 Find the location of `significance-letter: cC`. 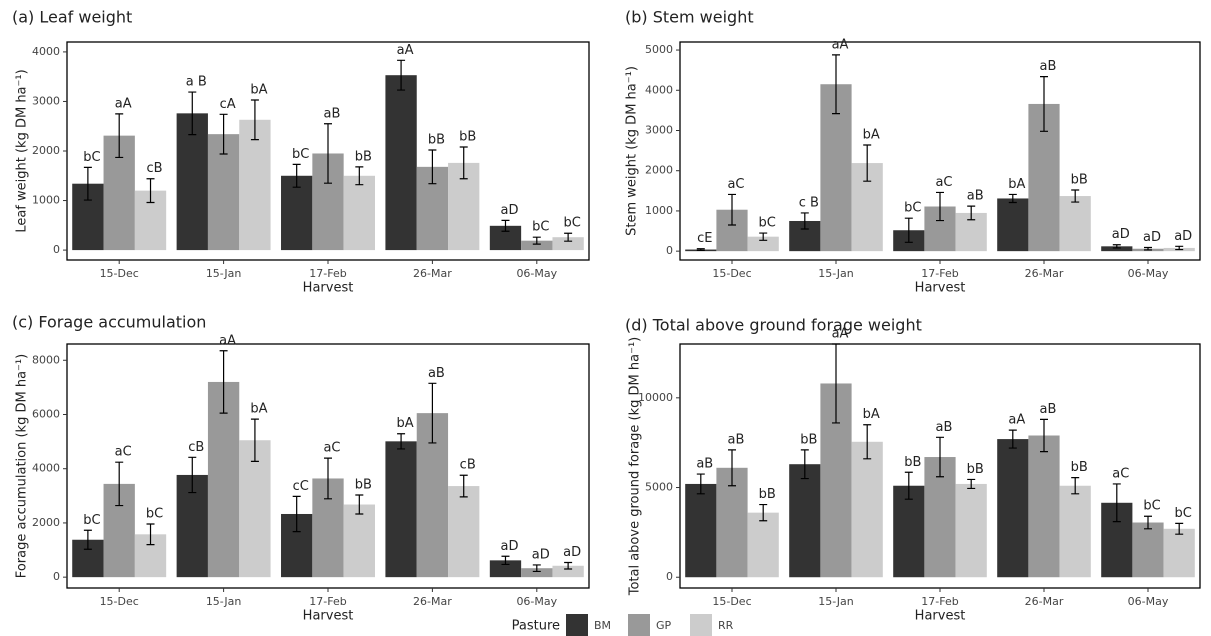

significance-letter: cC is located at coordinates (301, 486).